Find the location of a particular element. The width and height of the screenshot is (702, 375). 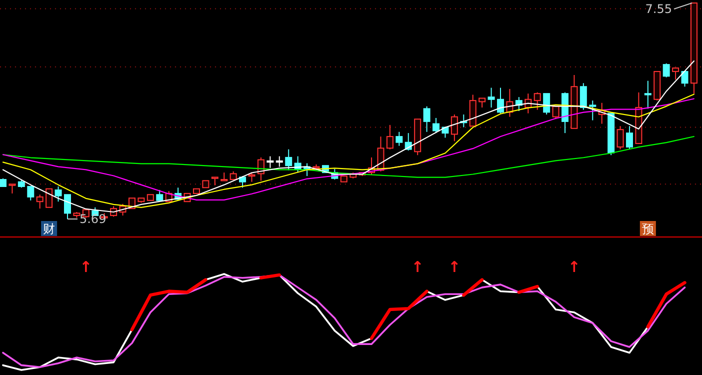

annotation: 7.55 is located at coordinates (658, 9).